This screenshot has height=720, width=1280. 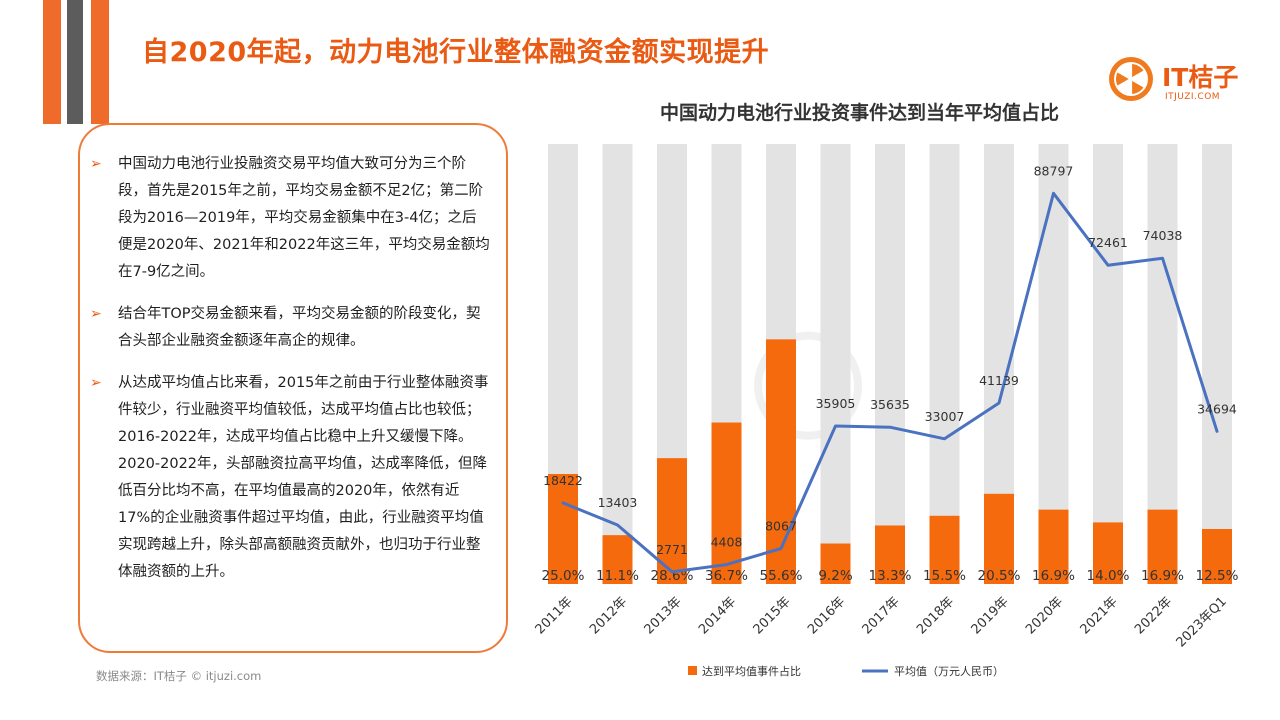 I want to click on watermark, so click(x=808, y=385).